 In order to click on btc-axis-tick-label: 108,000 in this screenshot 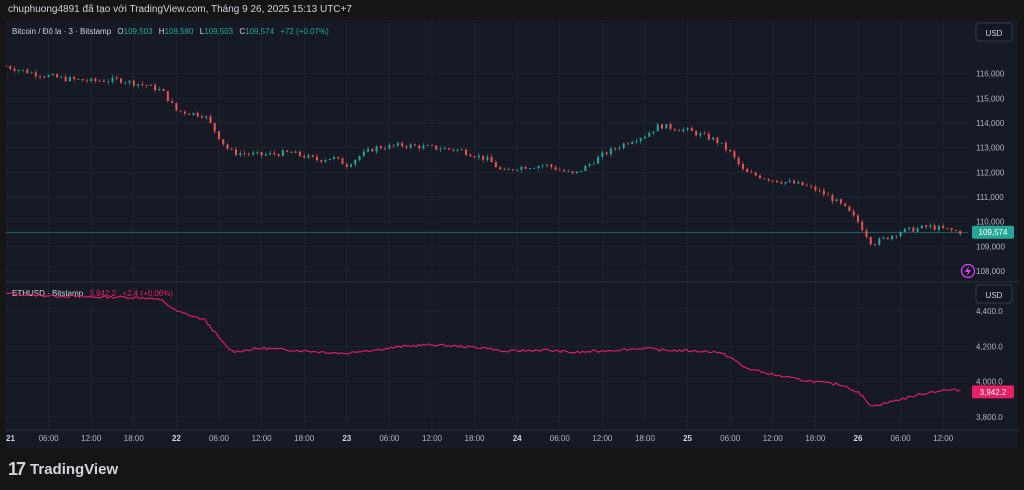, I will do `click(990, 271)`.